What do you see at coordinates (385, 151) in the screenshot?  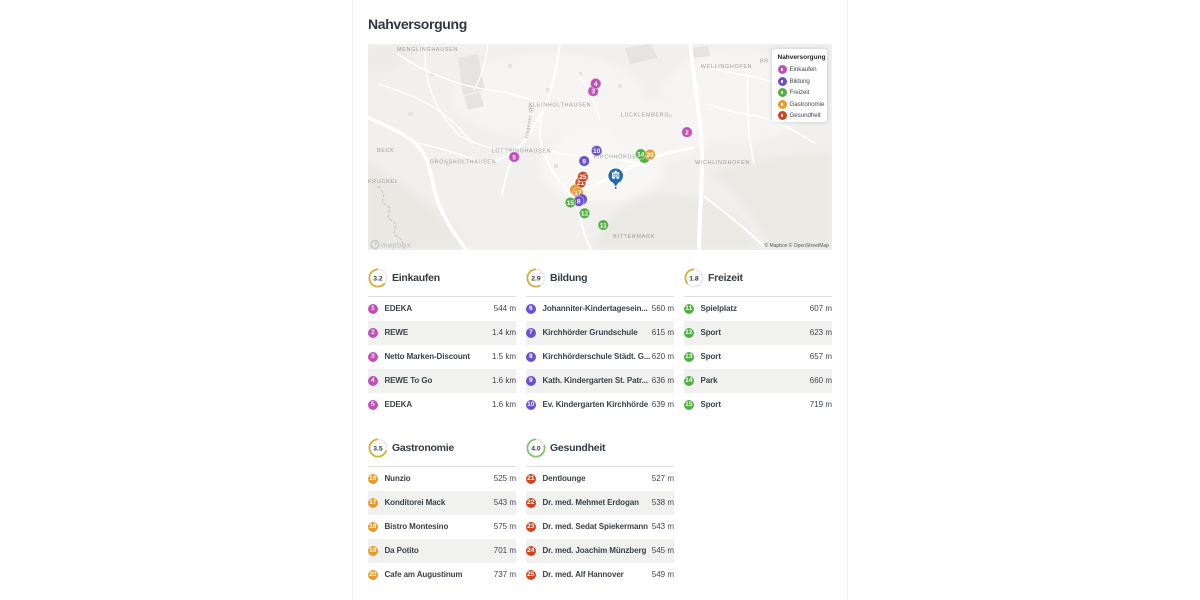 I see `svg-text: BECK` at bounding box center [385, 151].